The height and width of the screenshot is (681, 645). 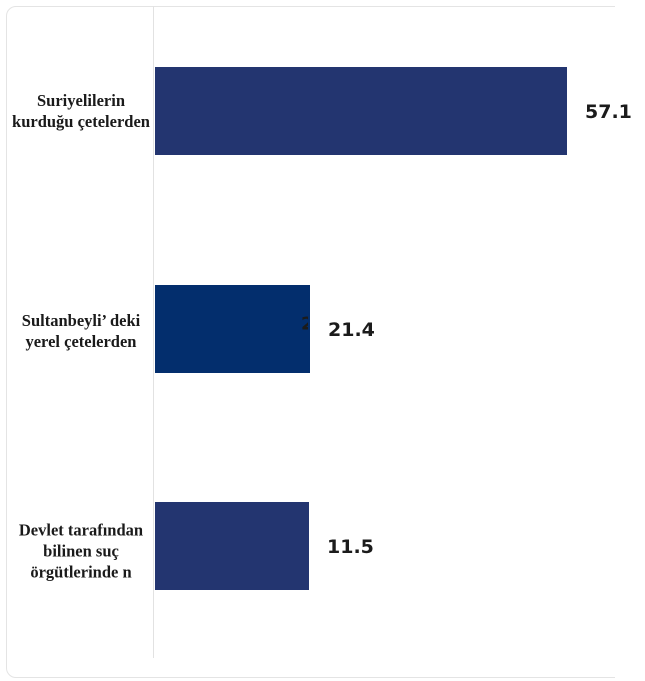 What do you see at coordinates (350, 547) in the screenshot?
I see `value-label: 11.5` at bounding box center [350, 547].